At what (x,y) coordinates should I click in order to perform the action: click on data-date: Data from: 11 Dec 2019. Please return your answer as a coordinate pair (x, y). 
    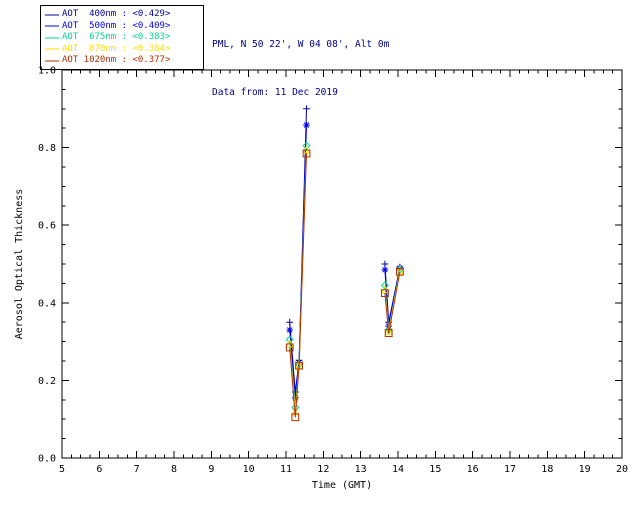
    Looking at the image, I should click on (275, 92).